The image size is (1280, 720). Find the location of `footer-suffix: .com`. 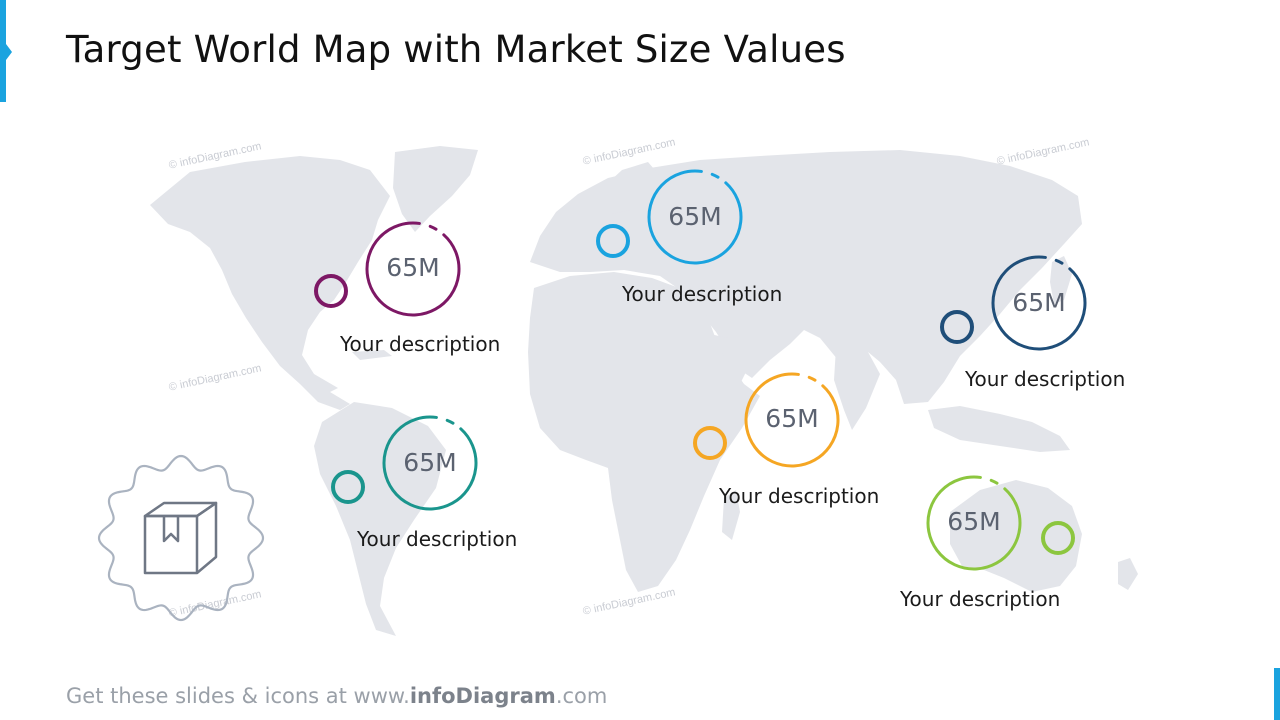

footer-suffix: .com is located at coordinates (581, 696).